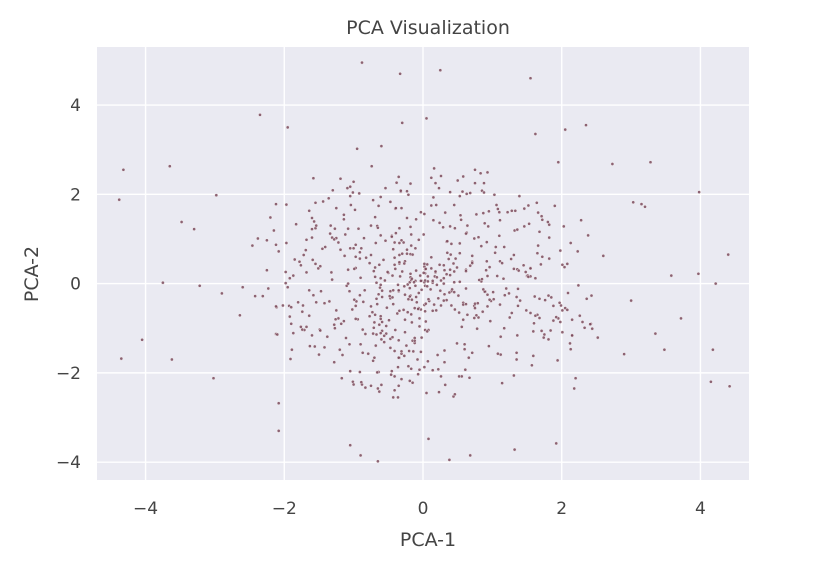 The image size is (820, 568). I want to click on x-axis-label: PCA-1, so click(428, 540).